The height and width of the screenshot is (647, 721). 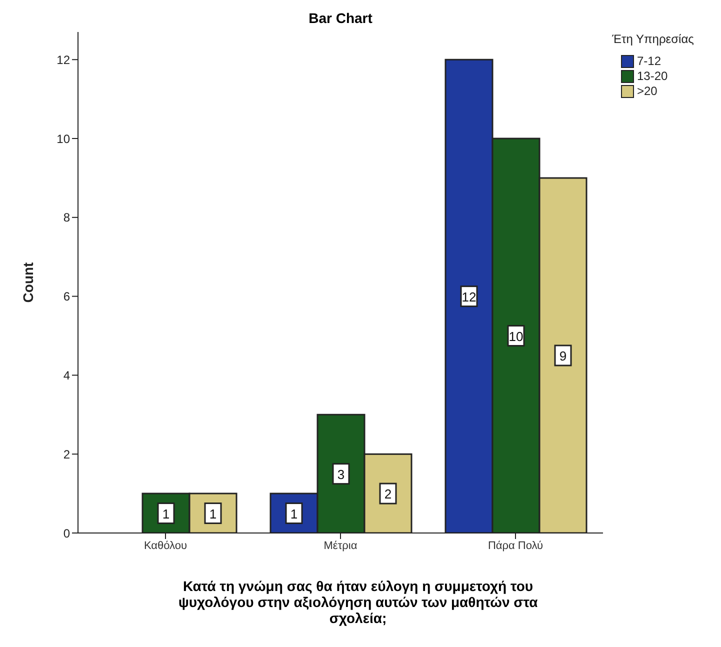 I want to click on y-tick-label: 12, so click(x=63, y=59).